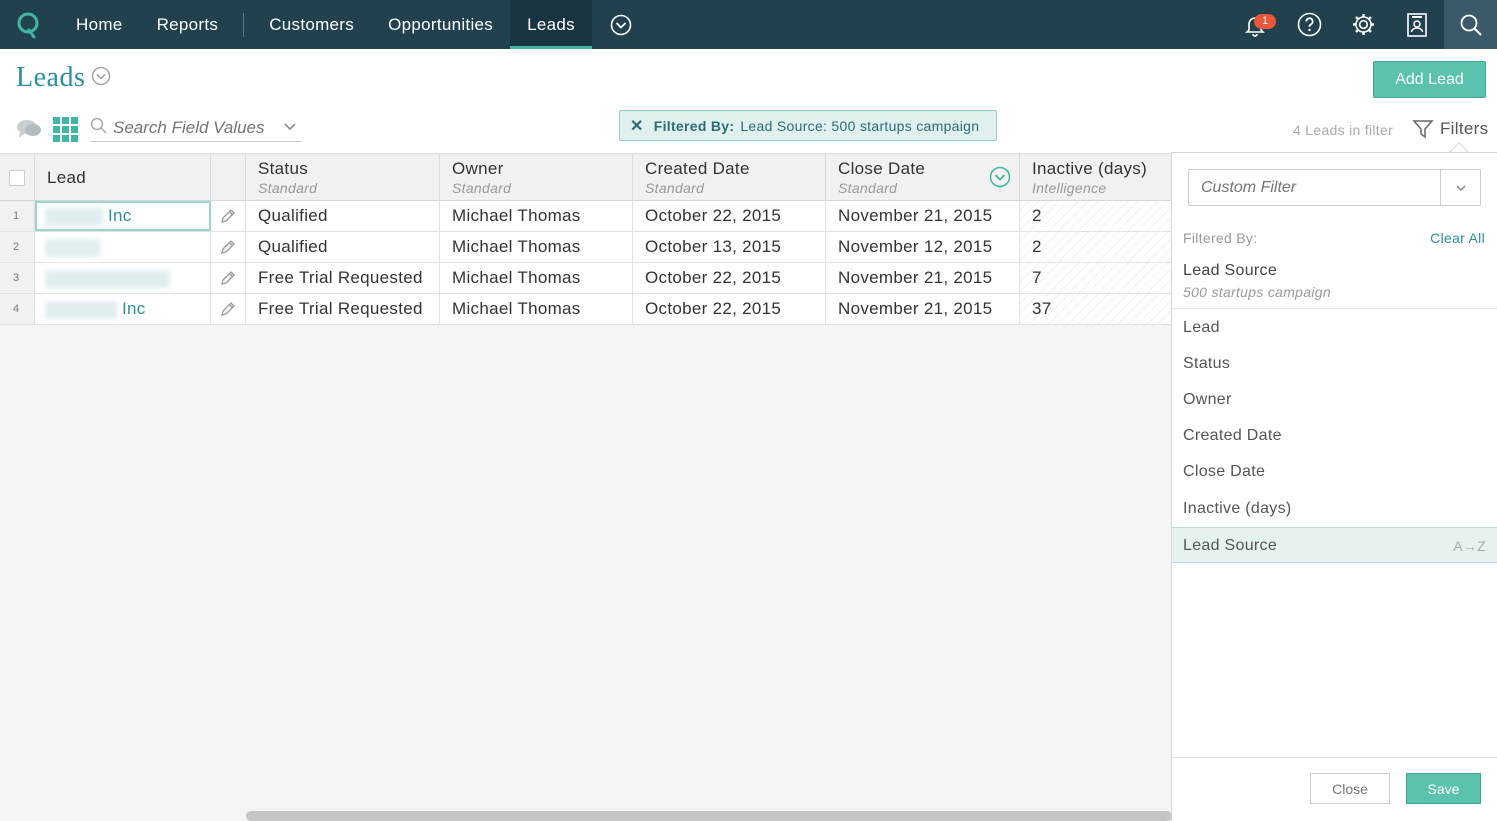 Image resolution: width=1497 pixels, height=821 pixels. Describe the element at coordinates (1443, 788) in the screenshot. I see `save-button: Save` at that location.